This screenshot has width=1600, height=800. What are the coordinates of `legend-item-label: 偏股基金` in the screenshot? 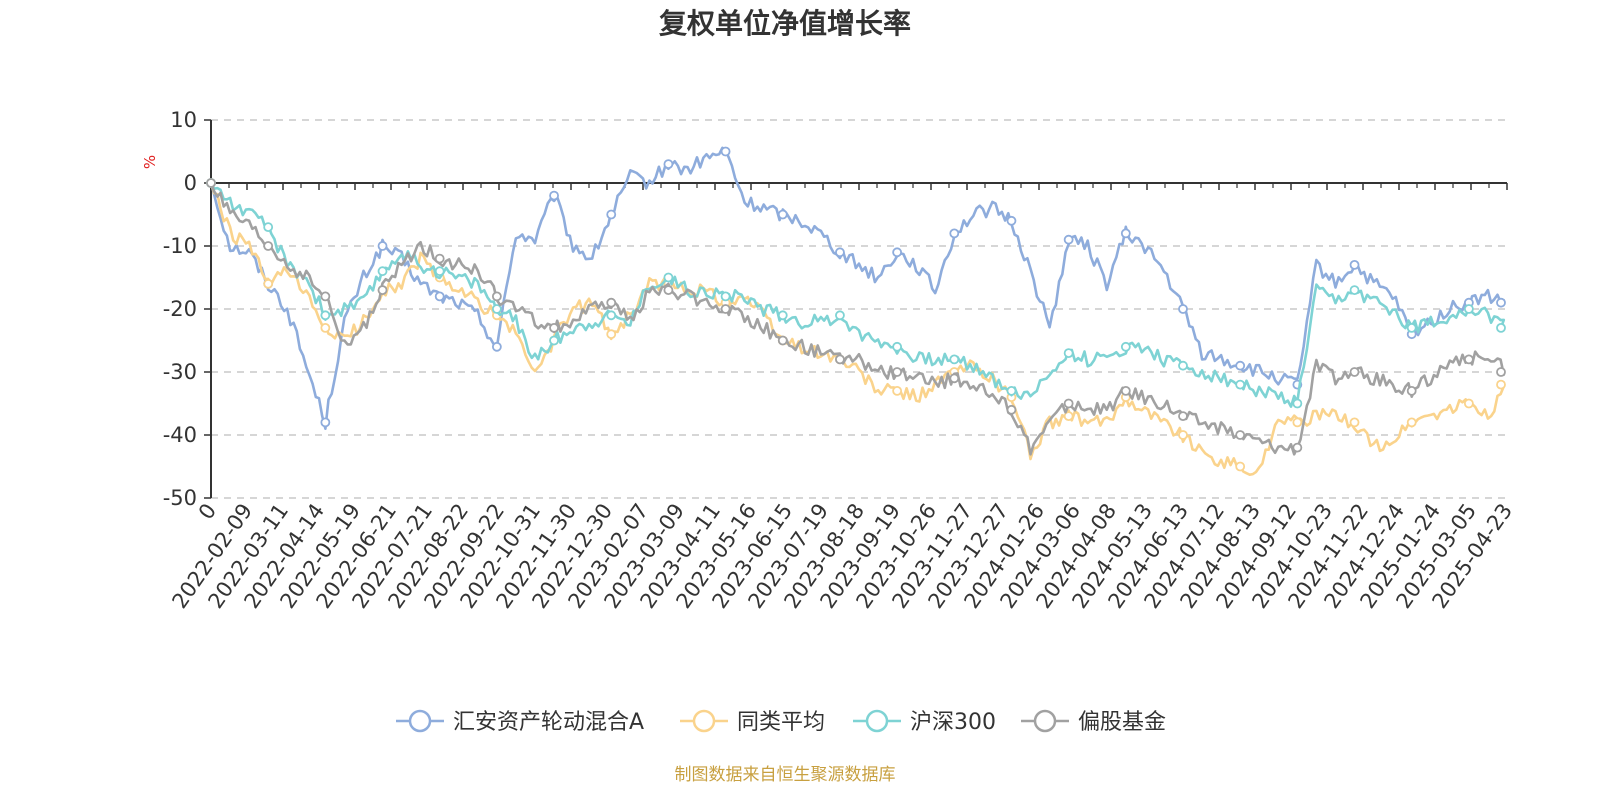 It's located at (1122, 722).